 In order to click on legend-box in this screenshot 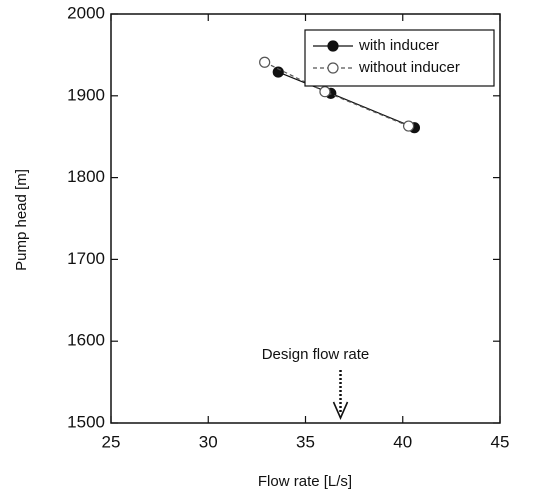, I will do `click(399, 58)`.